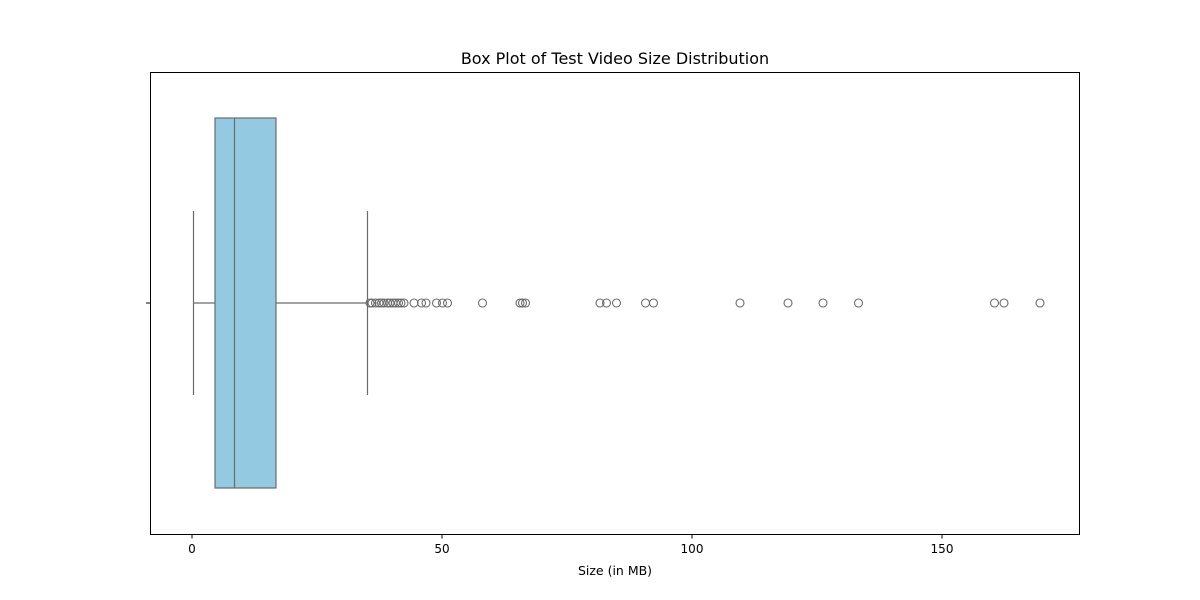  I want to click on x-axis-label: Size (in MB), so click(615, 570).